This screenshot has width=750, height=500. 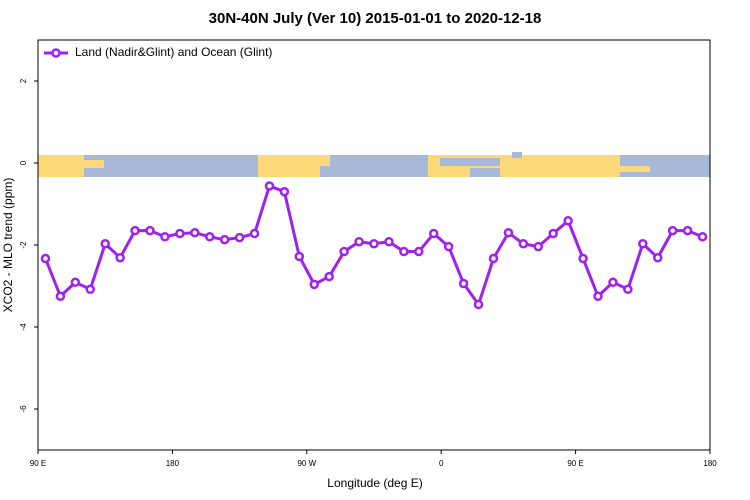 I want to click on y-axis-label: XCO2 - MLO trend (ppm), so click(x=8, y=245).